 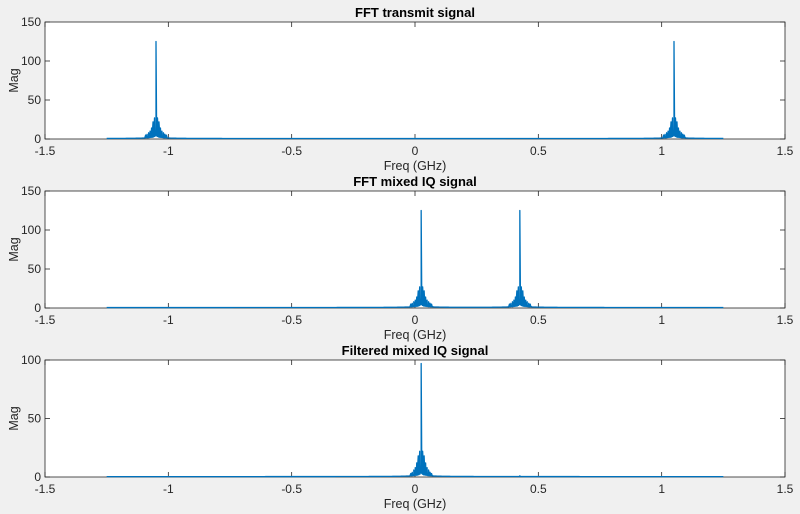 I want to click on chart-title: Filtered mixed IQ signal, so click(x=415, y=350).